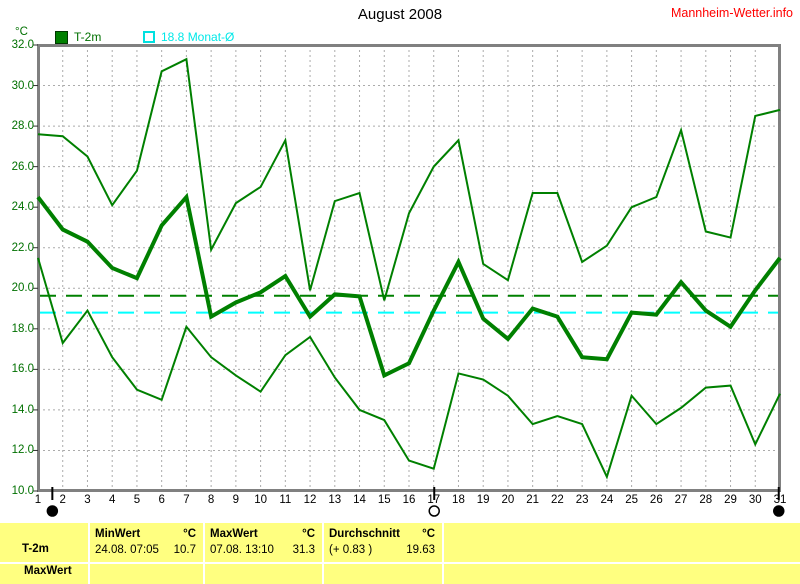 The width and height of the screenshot is (800, 584). Describe the element at coordinates (622, 542) in the screenshot. I see `empty-cell` at that location.